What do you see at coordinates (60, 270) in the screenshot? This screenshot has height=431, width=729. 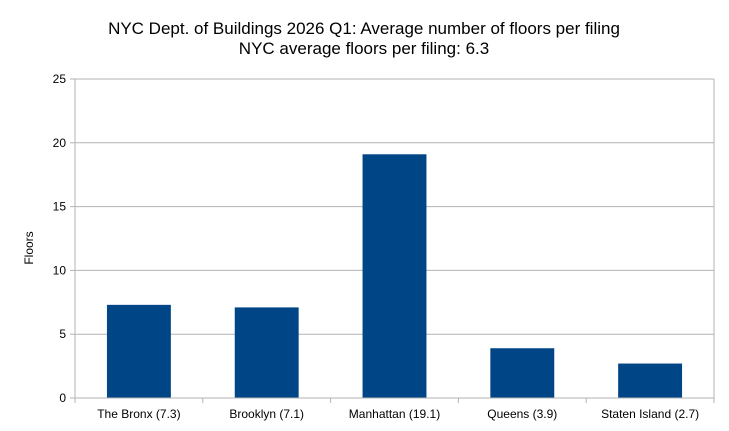 I see `y-tick-label: 10` at bounding box center [60, 270].